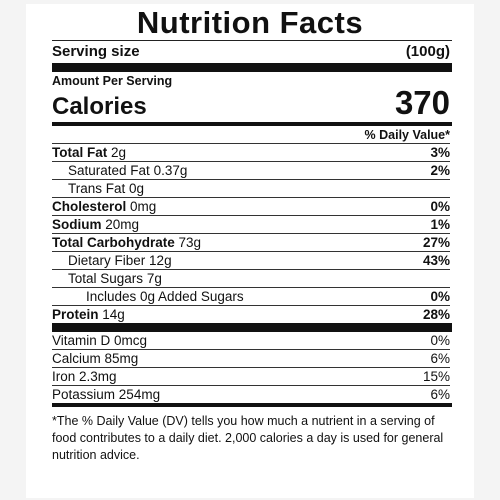 This screenshot has width=500, height=500. Describe the element at coordinates (427, 51) in the screenshot. I see `serving-size-value: (100g)` at that location.